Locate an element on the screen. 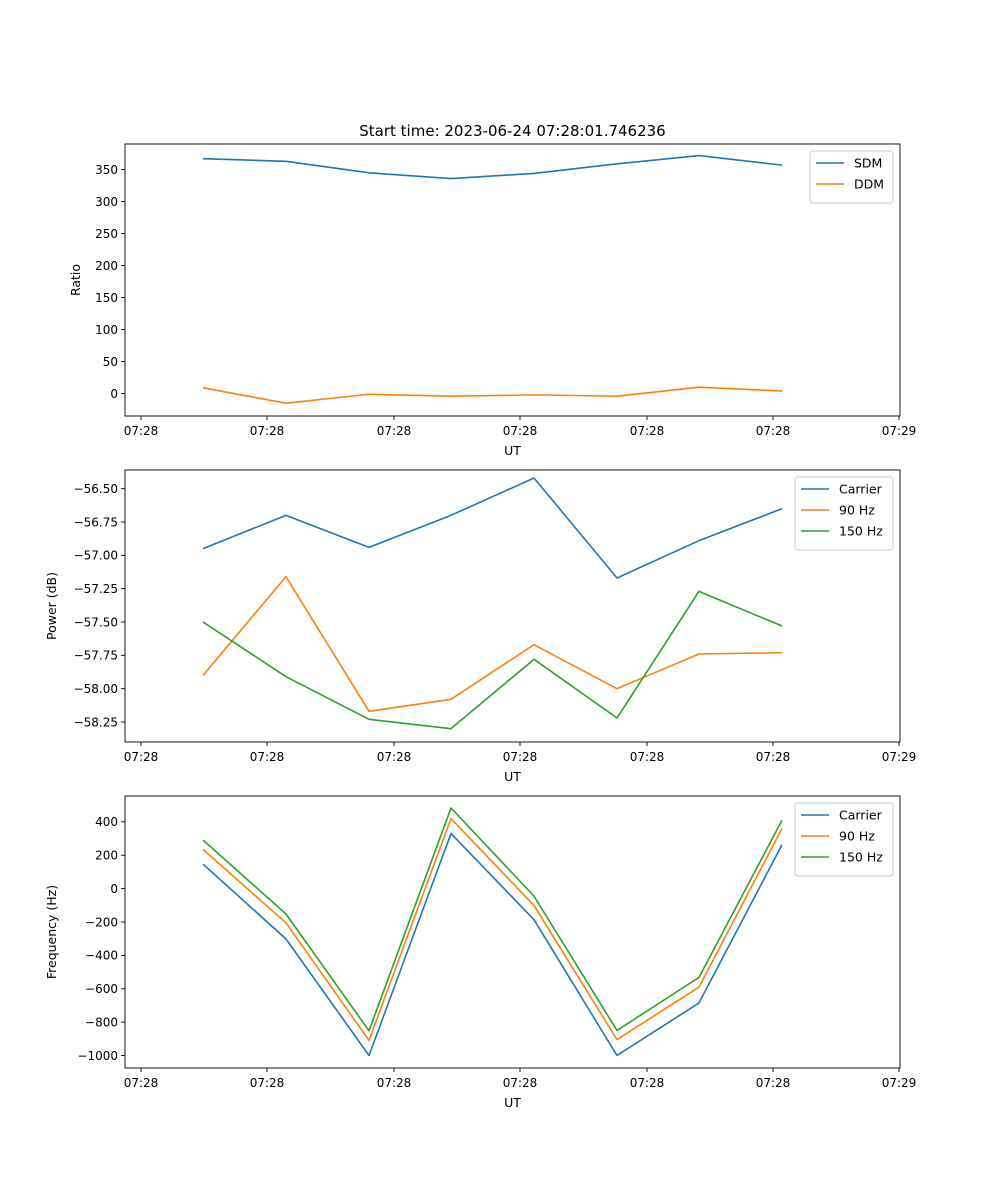  y-tick-label: 350 is located at coordinates (106, 170).